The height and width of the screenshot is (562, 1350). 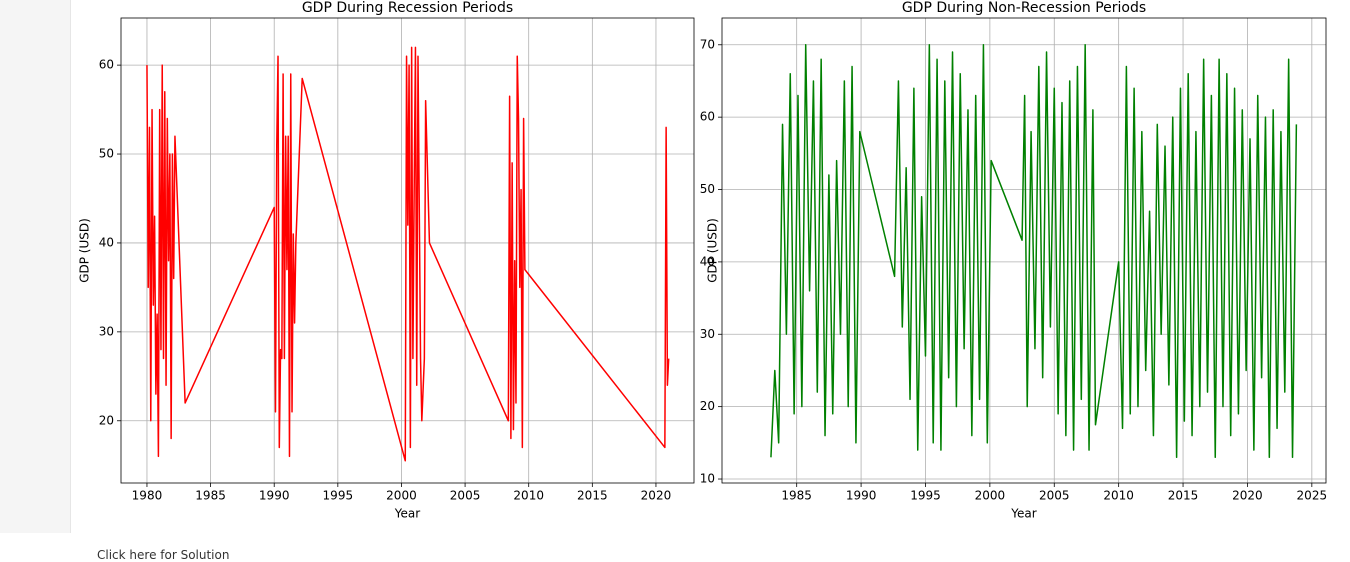 I want to click on x-tick-label: 2025, so click(x=1312, y=496).